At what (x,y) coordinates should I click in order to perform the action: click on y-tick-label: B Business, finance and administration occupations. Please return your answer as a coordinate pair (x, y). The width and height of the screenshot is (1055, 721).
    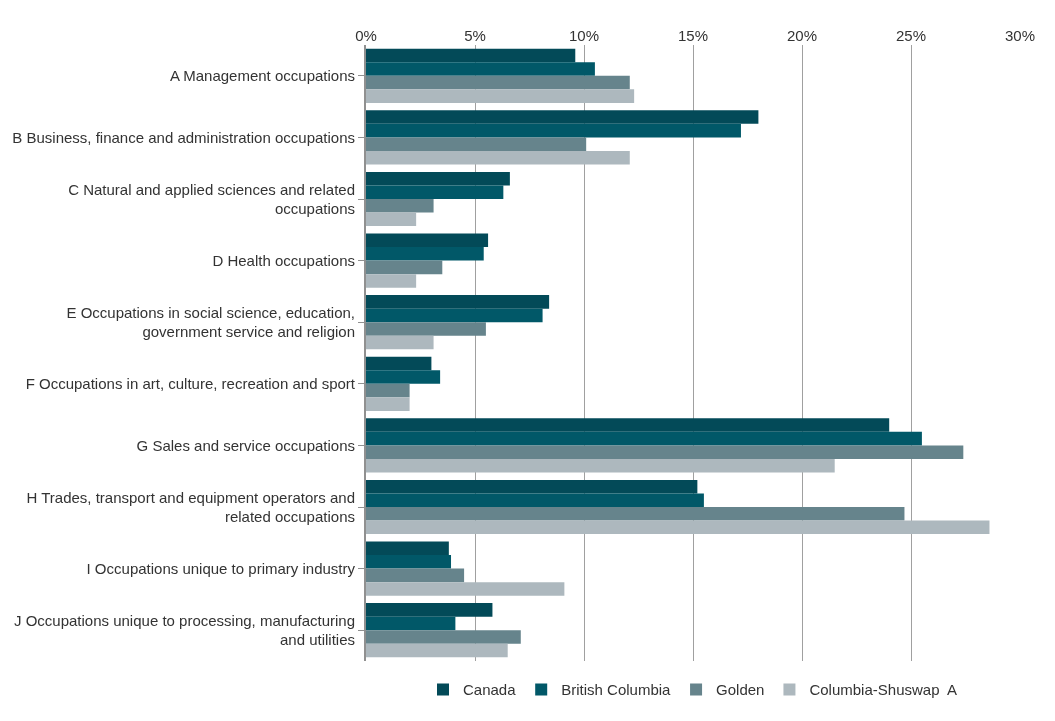
    Looking at the image, I should click on (183, 137).